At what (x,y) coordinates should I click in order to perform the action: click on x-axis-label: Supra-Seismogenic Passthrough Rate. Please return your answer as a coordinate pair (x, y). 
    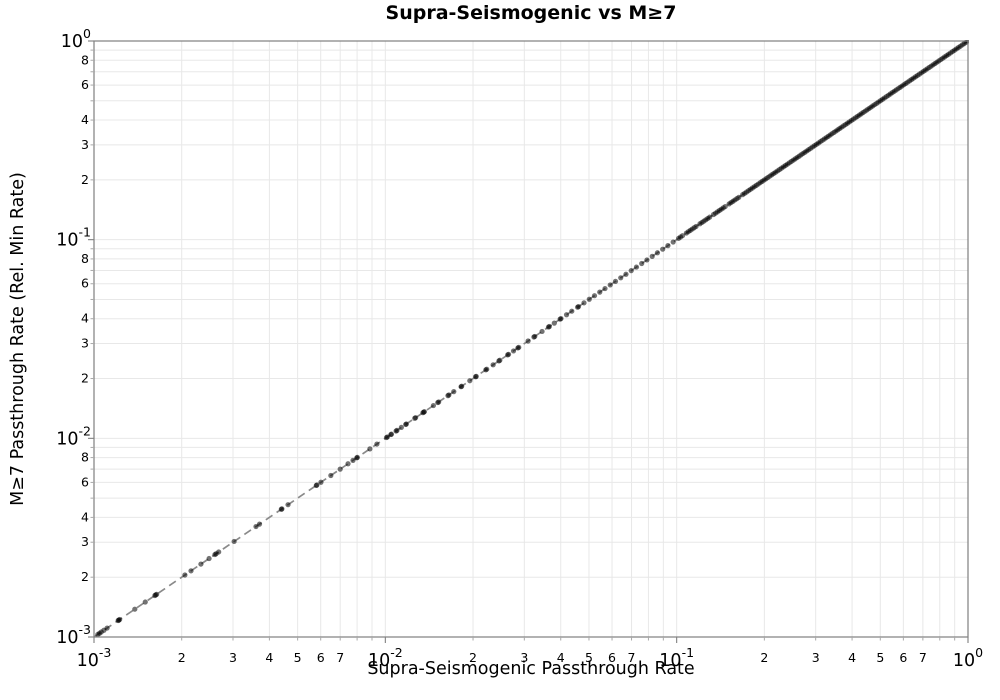
    Looking at the image, I should click on (531, 669).